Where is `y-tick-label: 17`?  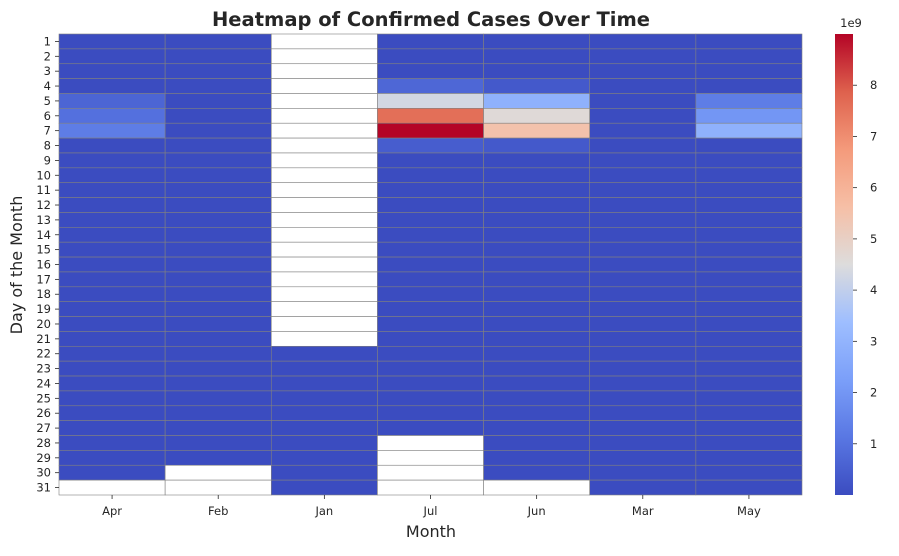 y-tick-label: 17 is located at coordinates (43, 279).